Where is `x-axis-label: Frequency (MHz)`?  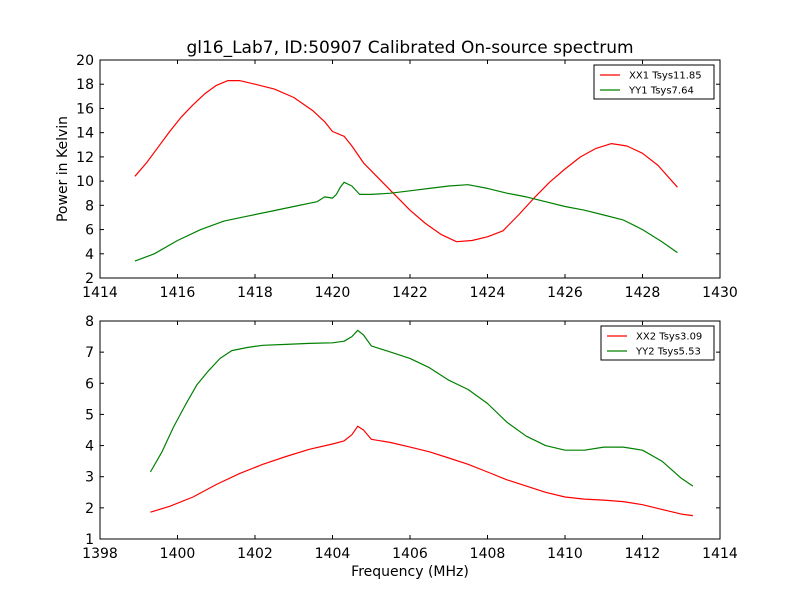
x-axis-label: Frequency (MHz) is located at coordinates (410, 572).